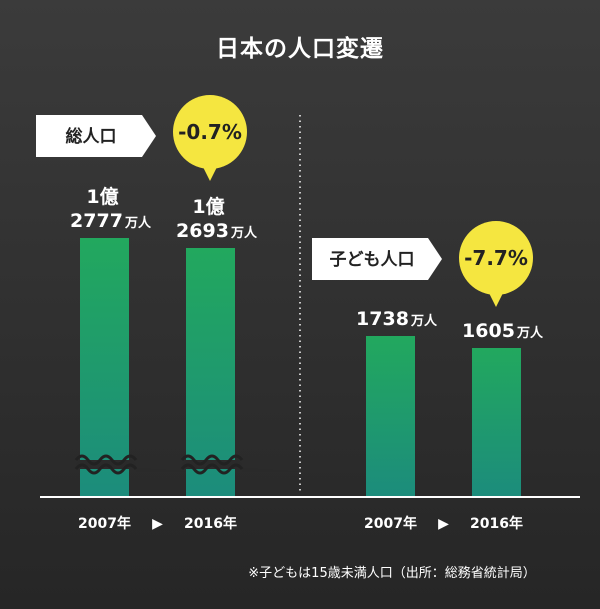 The height and width of the screenshot is (609, 600). Describe the element at coordinates (488, 331) in the screenshot. I see `value-number: 1605` at that location.